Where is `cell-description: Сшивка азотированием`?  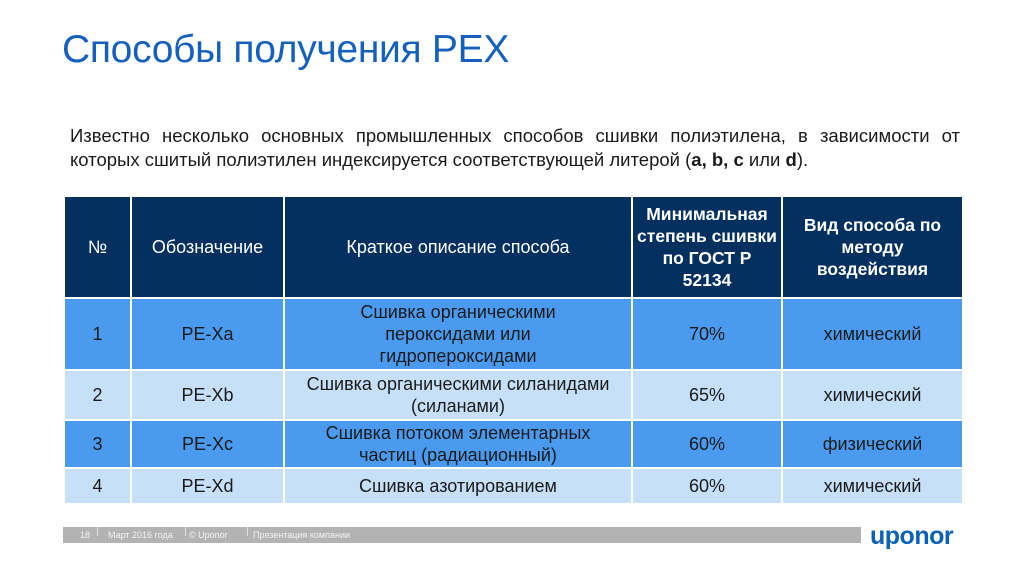 cell-description: Сшивка азотированием is located at coordinates (458, 486).